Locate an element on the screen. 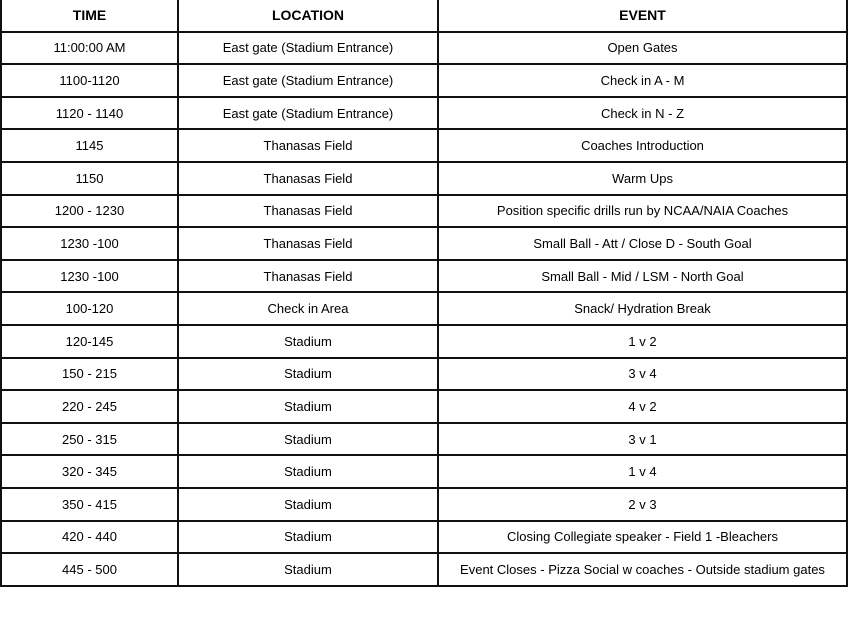 The height and width of the screenshot is (624, 855). cell-event: Small Ball - Att / Close D - South Goal is located at coordinates (642, 243).